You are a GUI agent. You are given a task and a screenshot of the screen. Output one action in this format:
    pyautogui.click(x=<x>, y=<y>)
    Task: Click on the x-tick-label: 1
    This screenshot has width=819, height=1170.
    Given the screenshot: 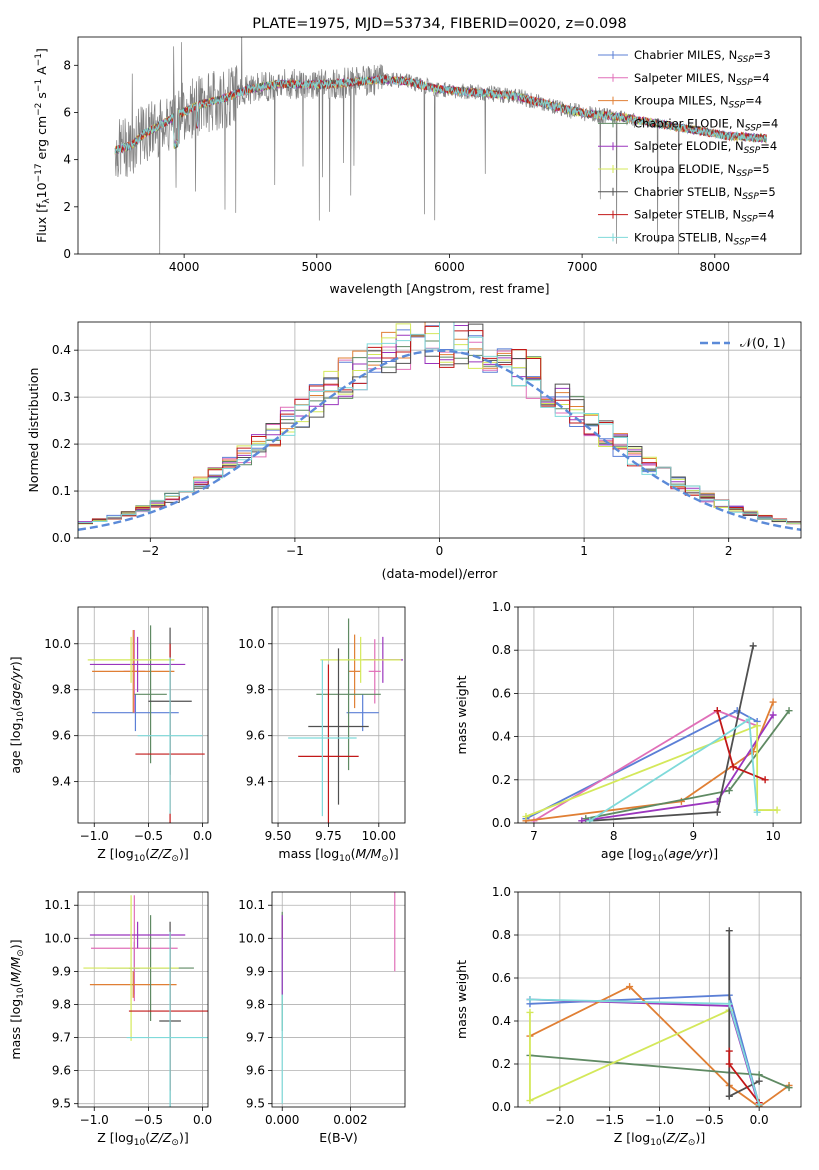 What is the action you would take?
    pyautogui.click(x=584, y=551)
    